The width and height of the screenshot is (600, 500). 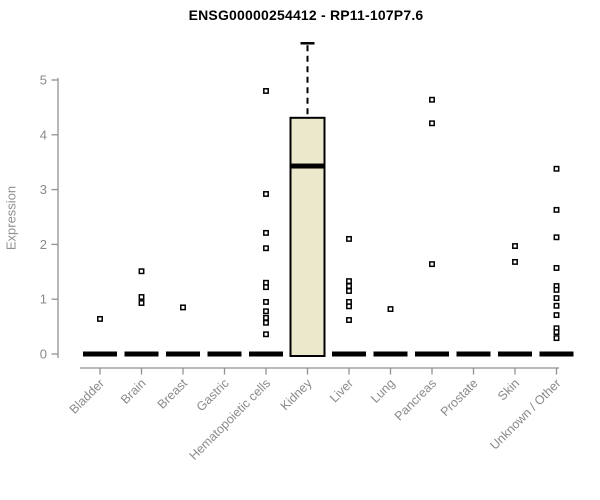 What do you see at coordinates (525, 414) in the screenshot?
I see `x-category-label: Unknown / Other` at bounding box center [525, 414].